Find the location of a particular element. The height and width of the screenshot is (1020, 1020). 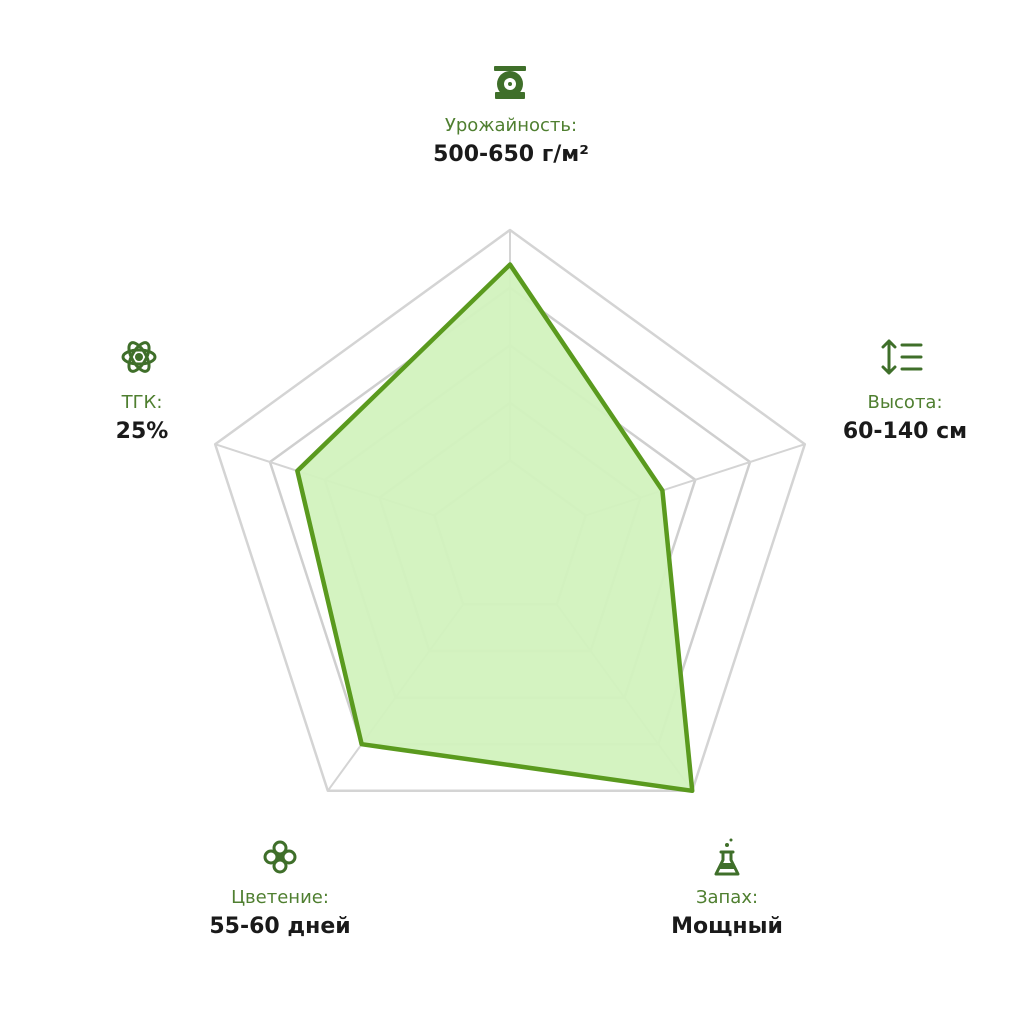

icon-scale is located at coordinates (510, 82).